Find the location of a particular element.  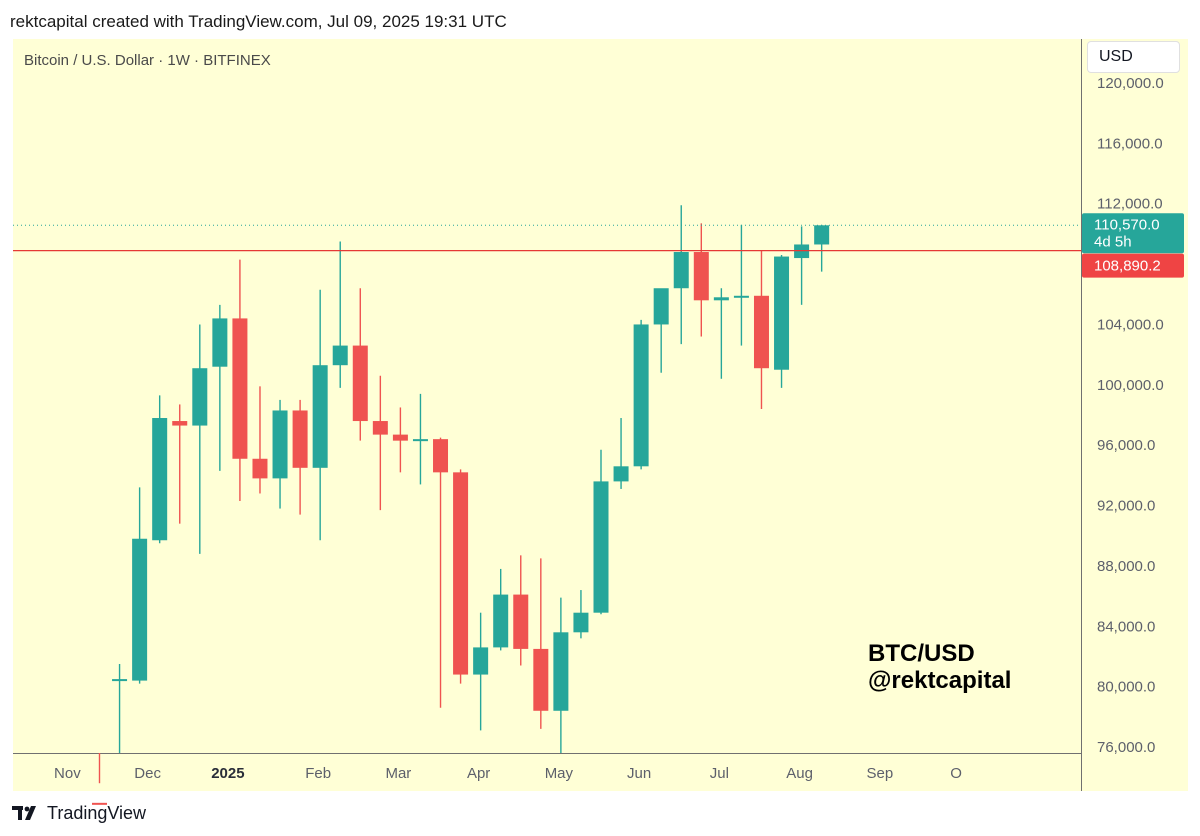

annotation-author: @rektcapital is located at coordinates (939, 680).